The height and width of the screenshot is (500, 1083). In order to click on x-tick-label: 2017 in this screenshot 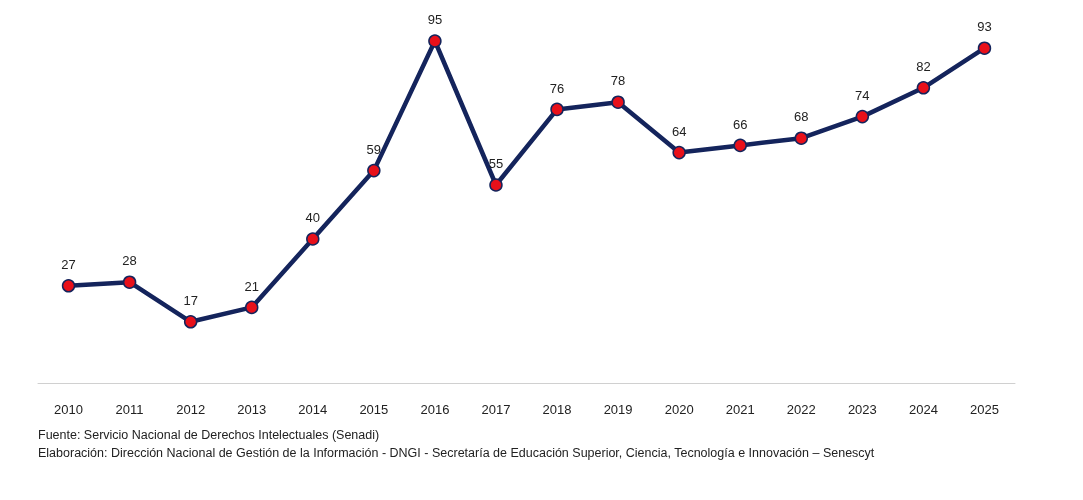, I will do `click(496, 409)`.